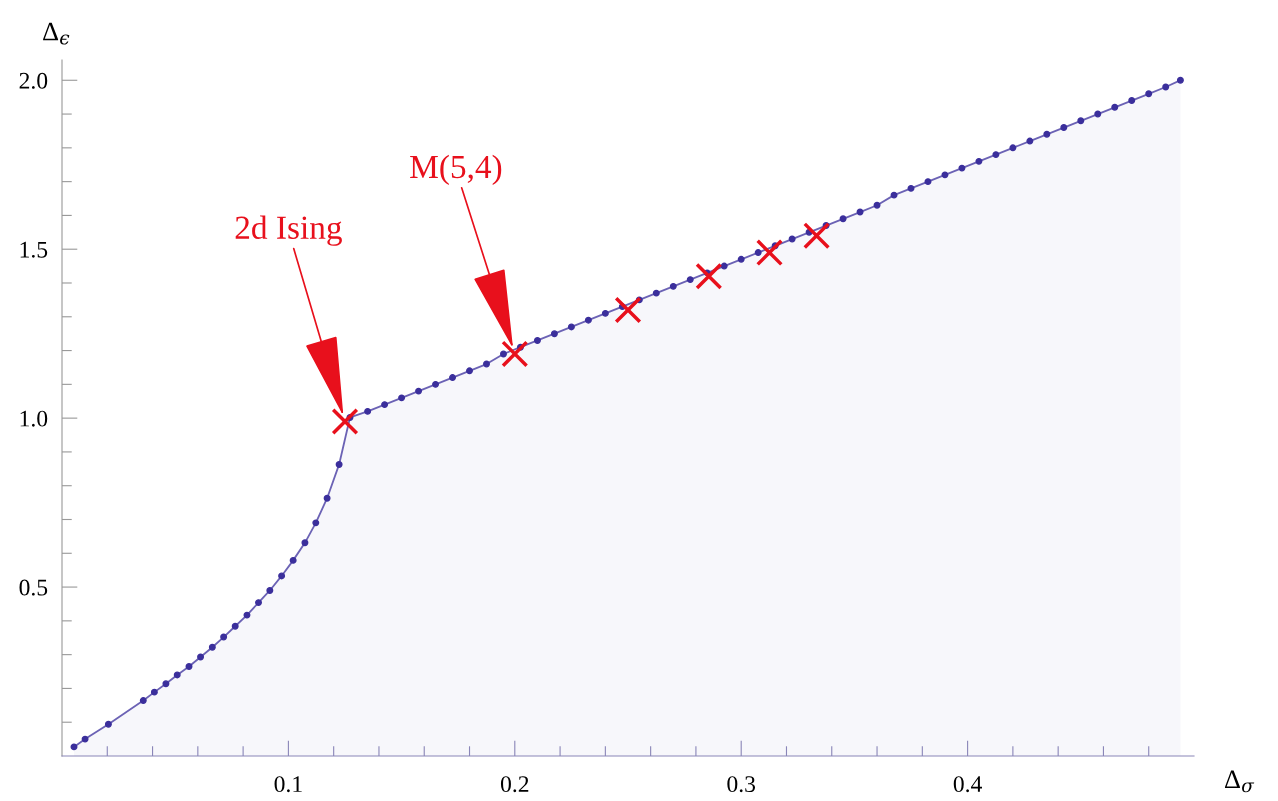  What do you see at coordinates (33, 80) in the screenshot?
I see `y-tick-label: 2.0` at bounding box center [33, 80].